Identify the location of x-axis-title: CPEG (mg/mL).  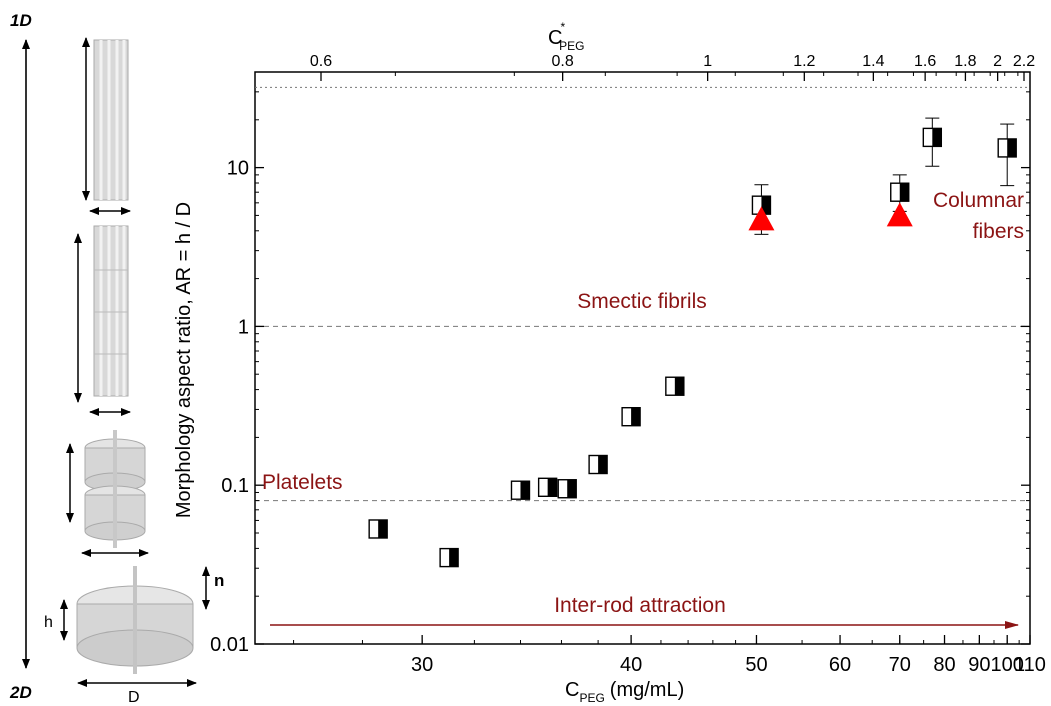
(624, 692).